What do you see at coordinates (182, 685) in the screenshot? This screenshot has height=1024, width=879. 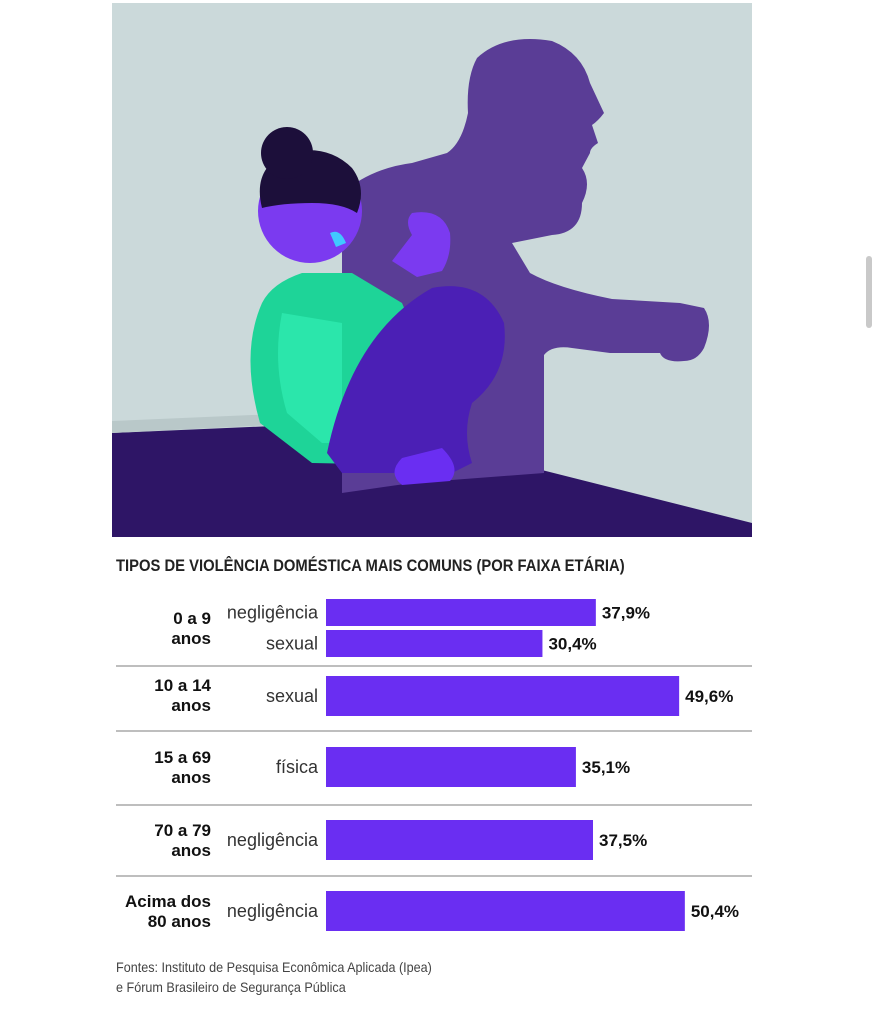 I see `category-label: 10 a 14` at bounding box center [182, 685].